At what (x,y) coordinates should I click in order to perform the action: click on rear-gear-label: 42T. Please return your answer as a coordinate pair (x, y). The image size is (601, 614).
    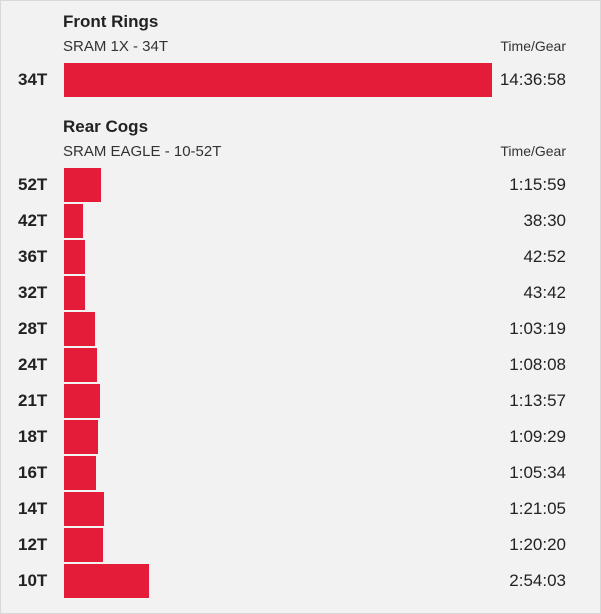
    Looking at the image, I should click on (33, 220).